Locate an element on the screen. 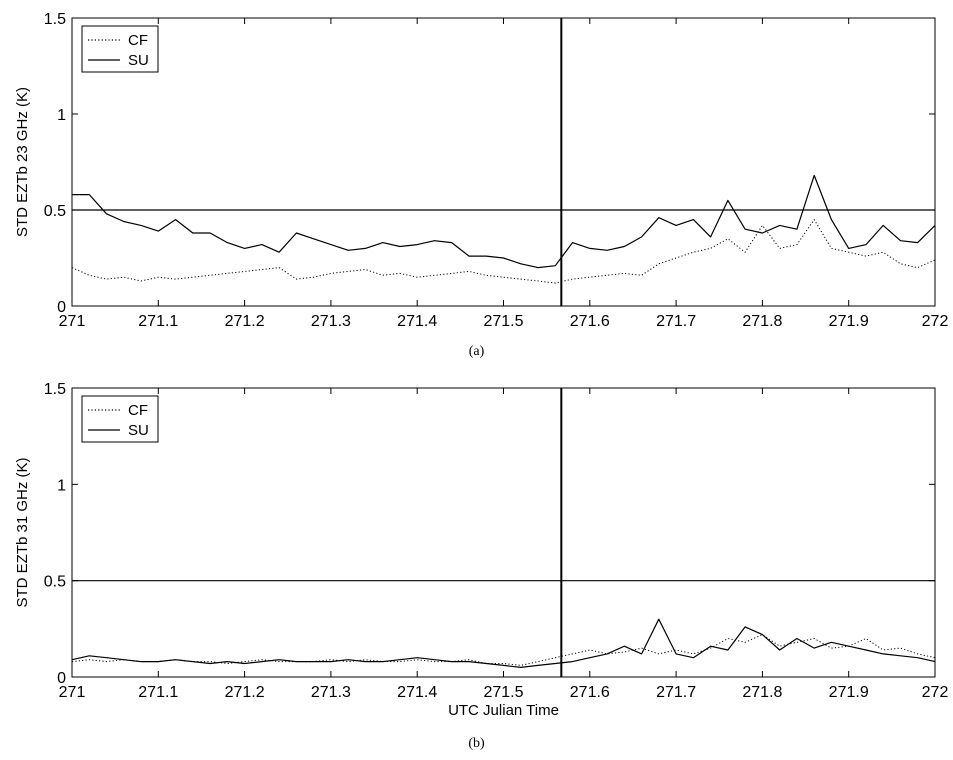 The image size is (953, 760). x-tick-label-b: 271.3 is located at coordinates (331, 692).